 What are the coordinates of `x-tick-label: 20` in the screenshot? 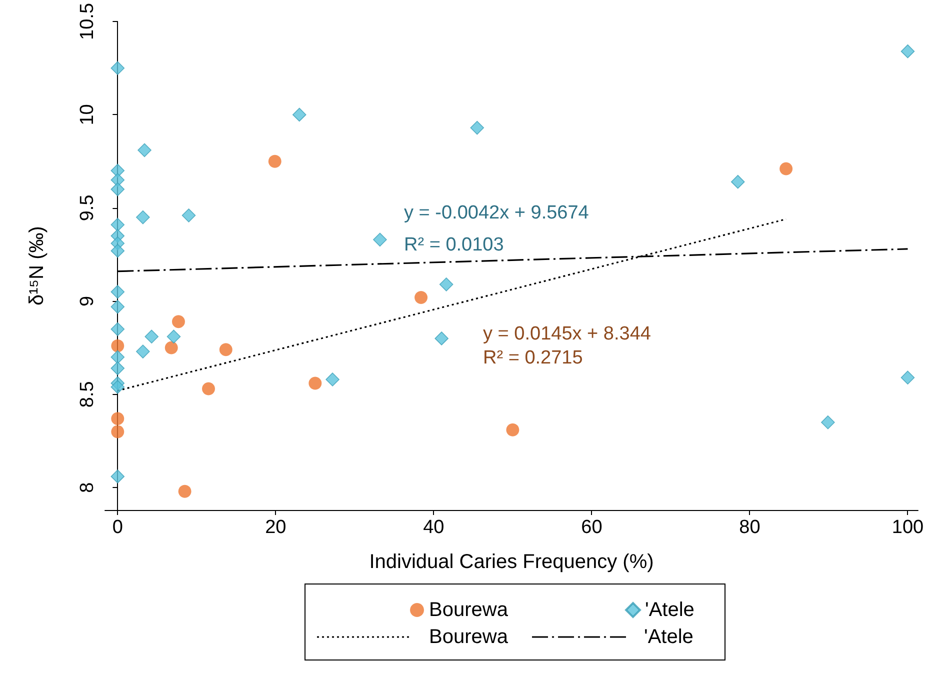 It's located at (275, 527).